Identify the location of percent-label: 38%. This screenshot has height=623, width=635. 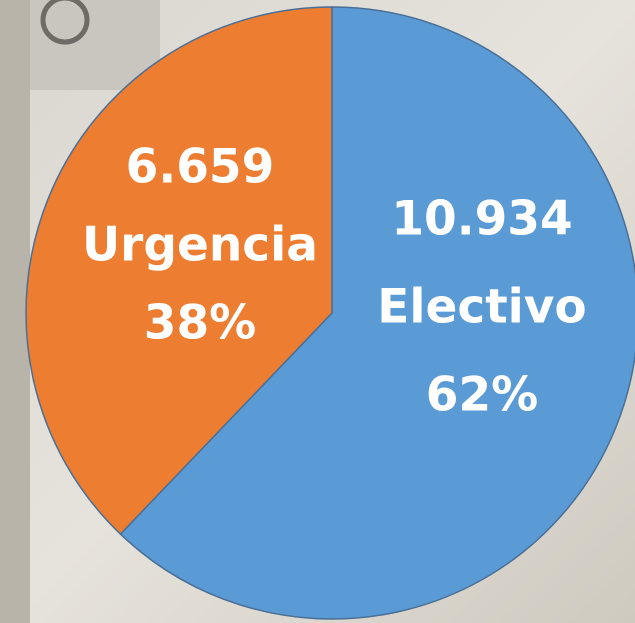
(200, 323).